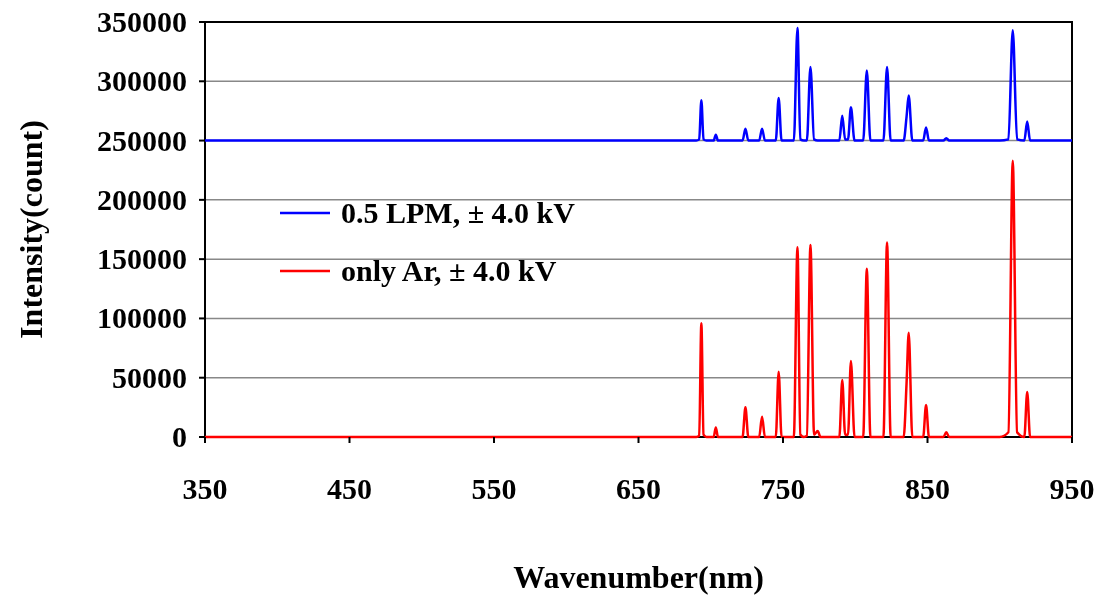 The image size is (1103, 598). What do you see at coordinates (638, 577) in the screenshot?
I see `x-axis-title: Wavenumber(nm)` at bounding box center [638, 577].